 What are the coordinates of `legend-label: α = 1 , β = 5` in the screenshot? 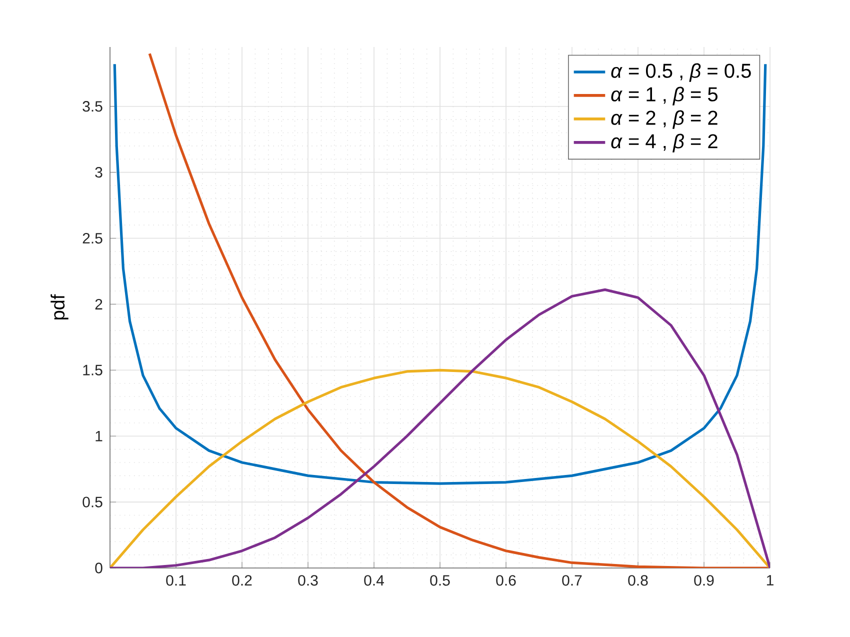 It's located at (664, 96).